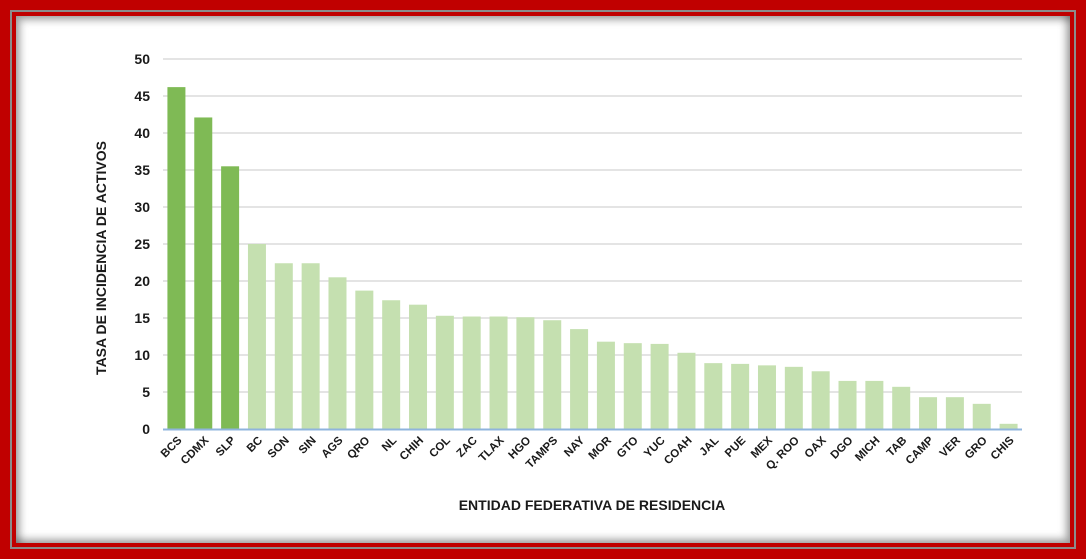 The width and height of the screenshot is (1086, 559). Describe the element at coordinates (713, 396) in the screenshot. I see `bar-jal` at that location.